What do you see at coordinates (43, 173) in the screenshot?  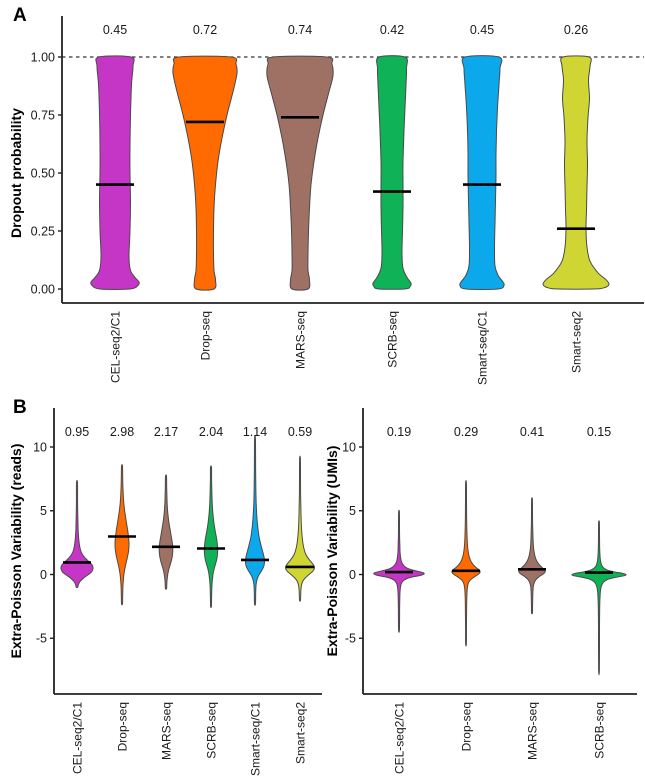 I see `panel-a-y-tick-label: 0.50` at bounding box center [43, 173].